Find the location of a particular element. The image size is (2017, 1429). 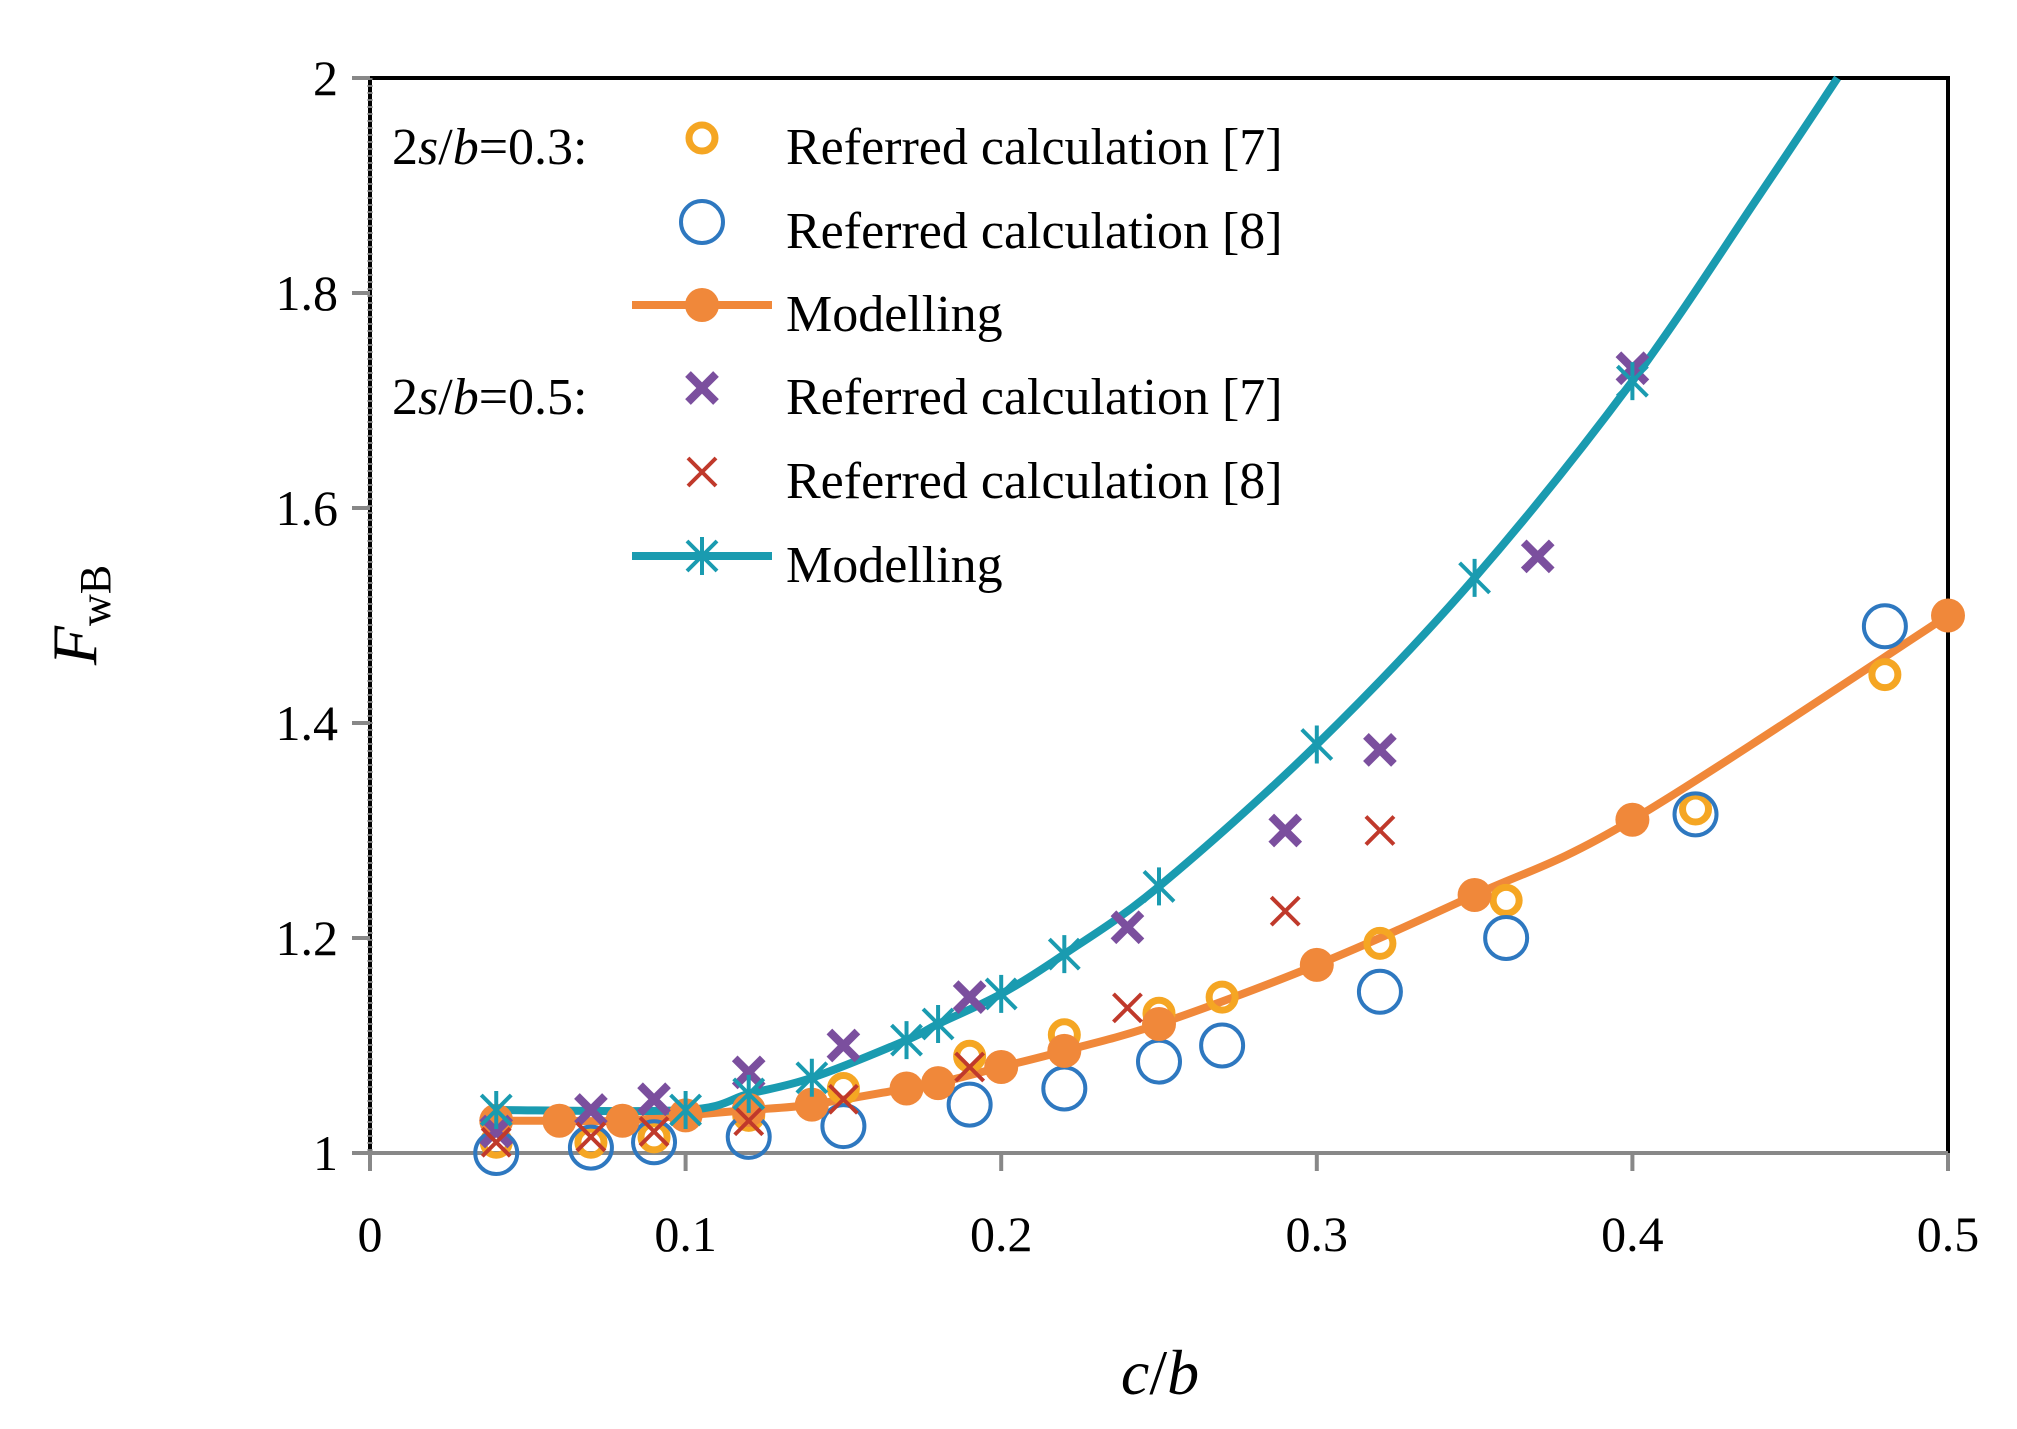

x-tick-label: 0.3 is located at coordinates (1317, 1234).